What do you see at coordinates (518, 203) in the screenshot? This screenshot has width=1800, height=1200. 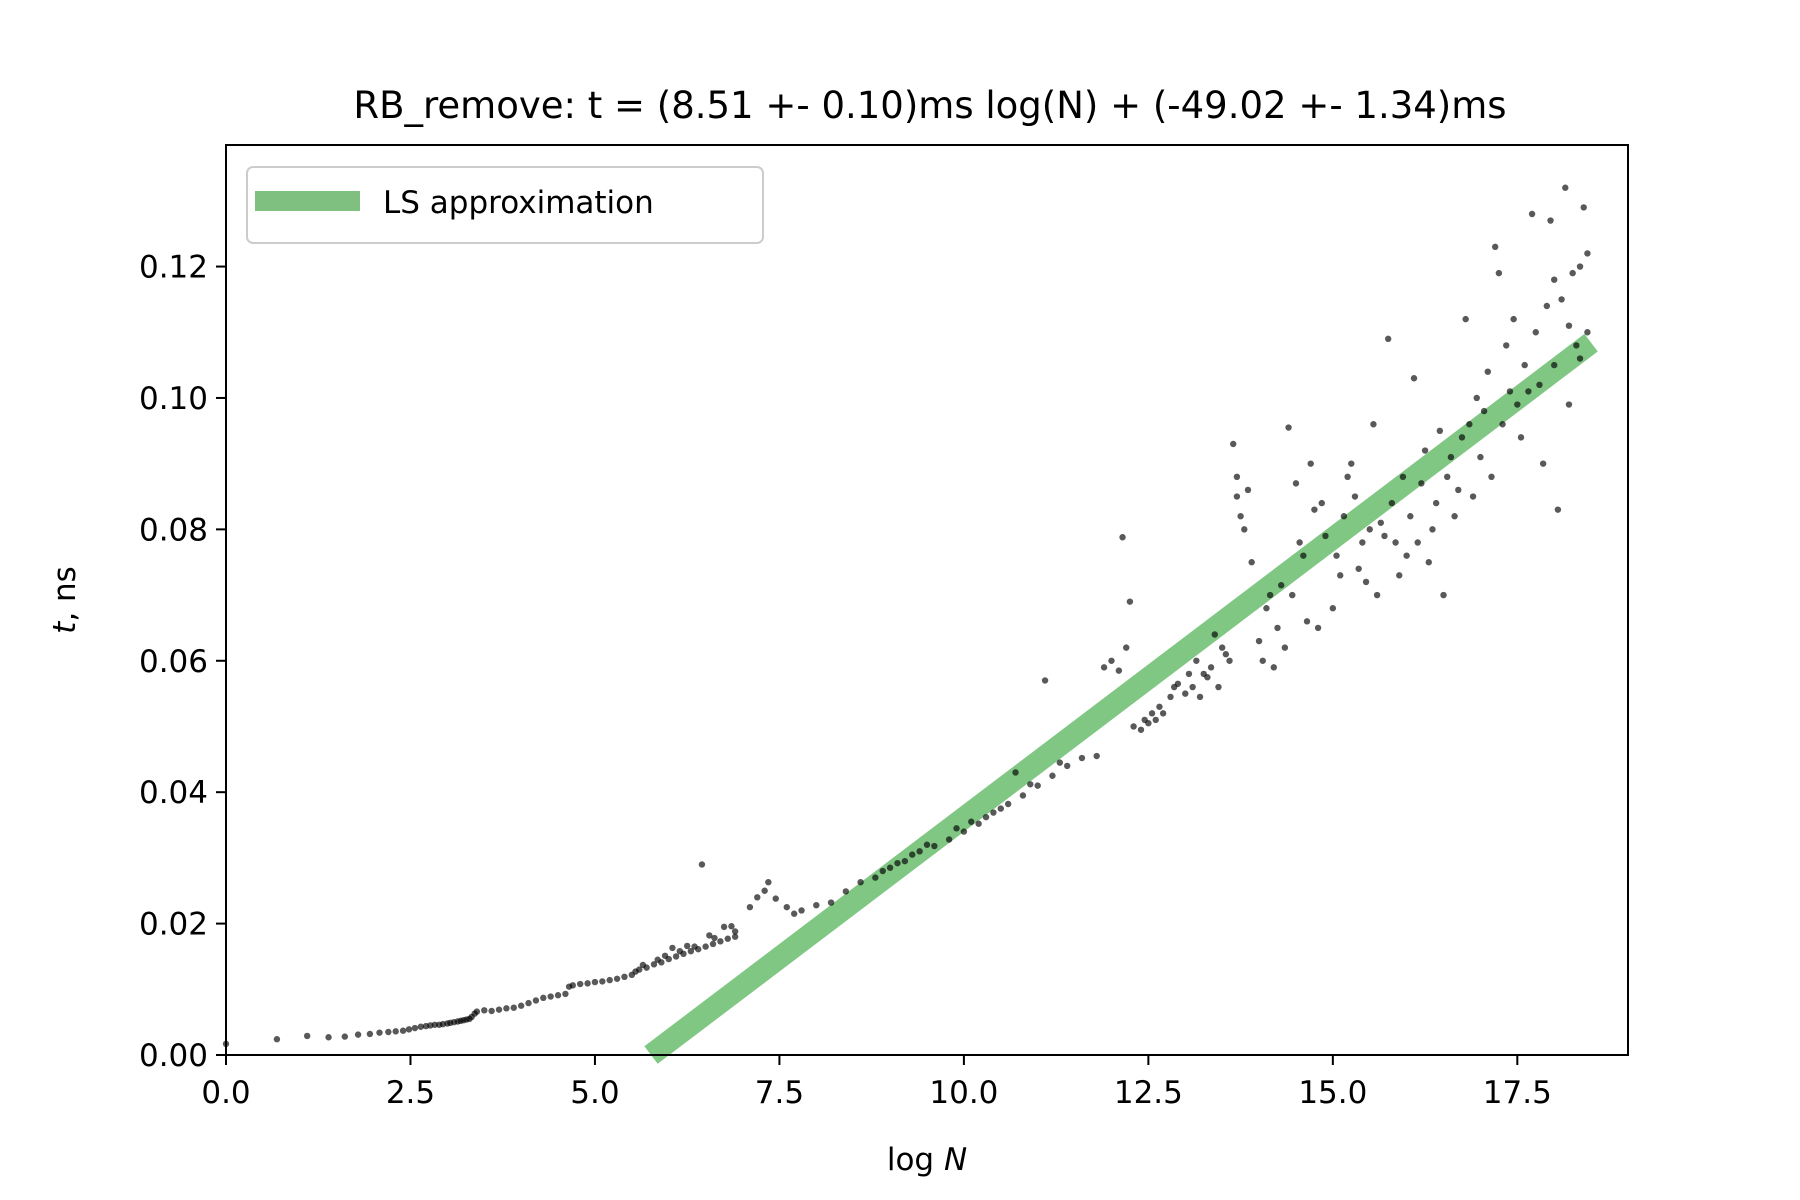 I see `legend-label: LS approximation` at bounding box center [518, 203].